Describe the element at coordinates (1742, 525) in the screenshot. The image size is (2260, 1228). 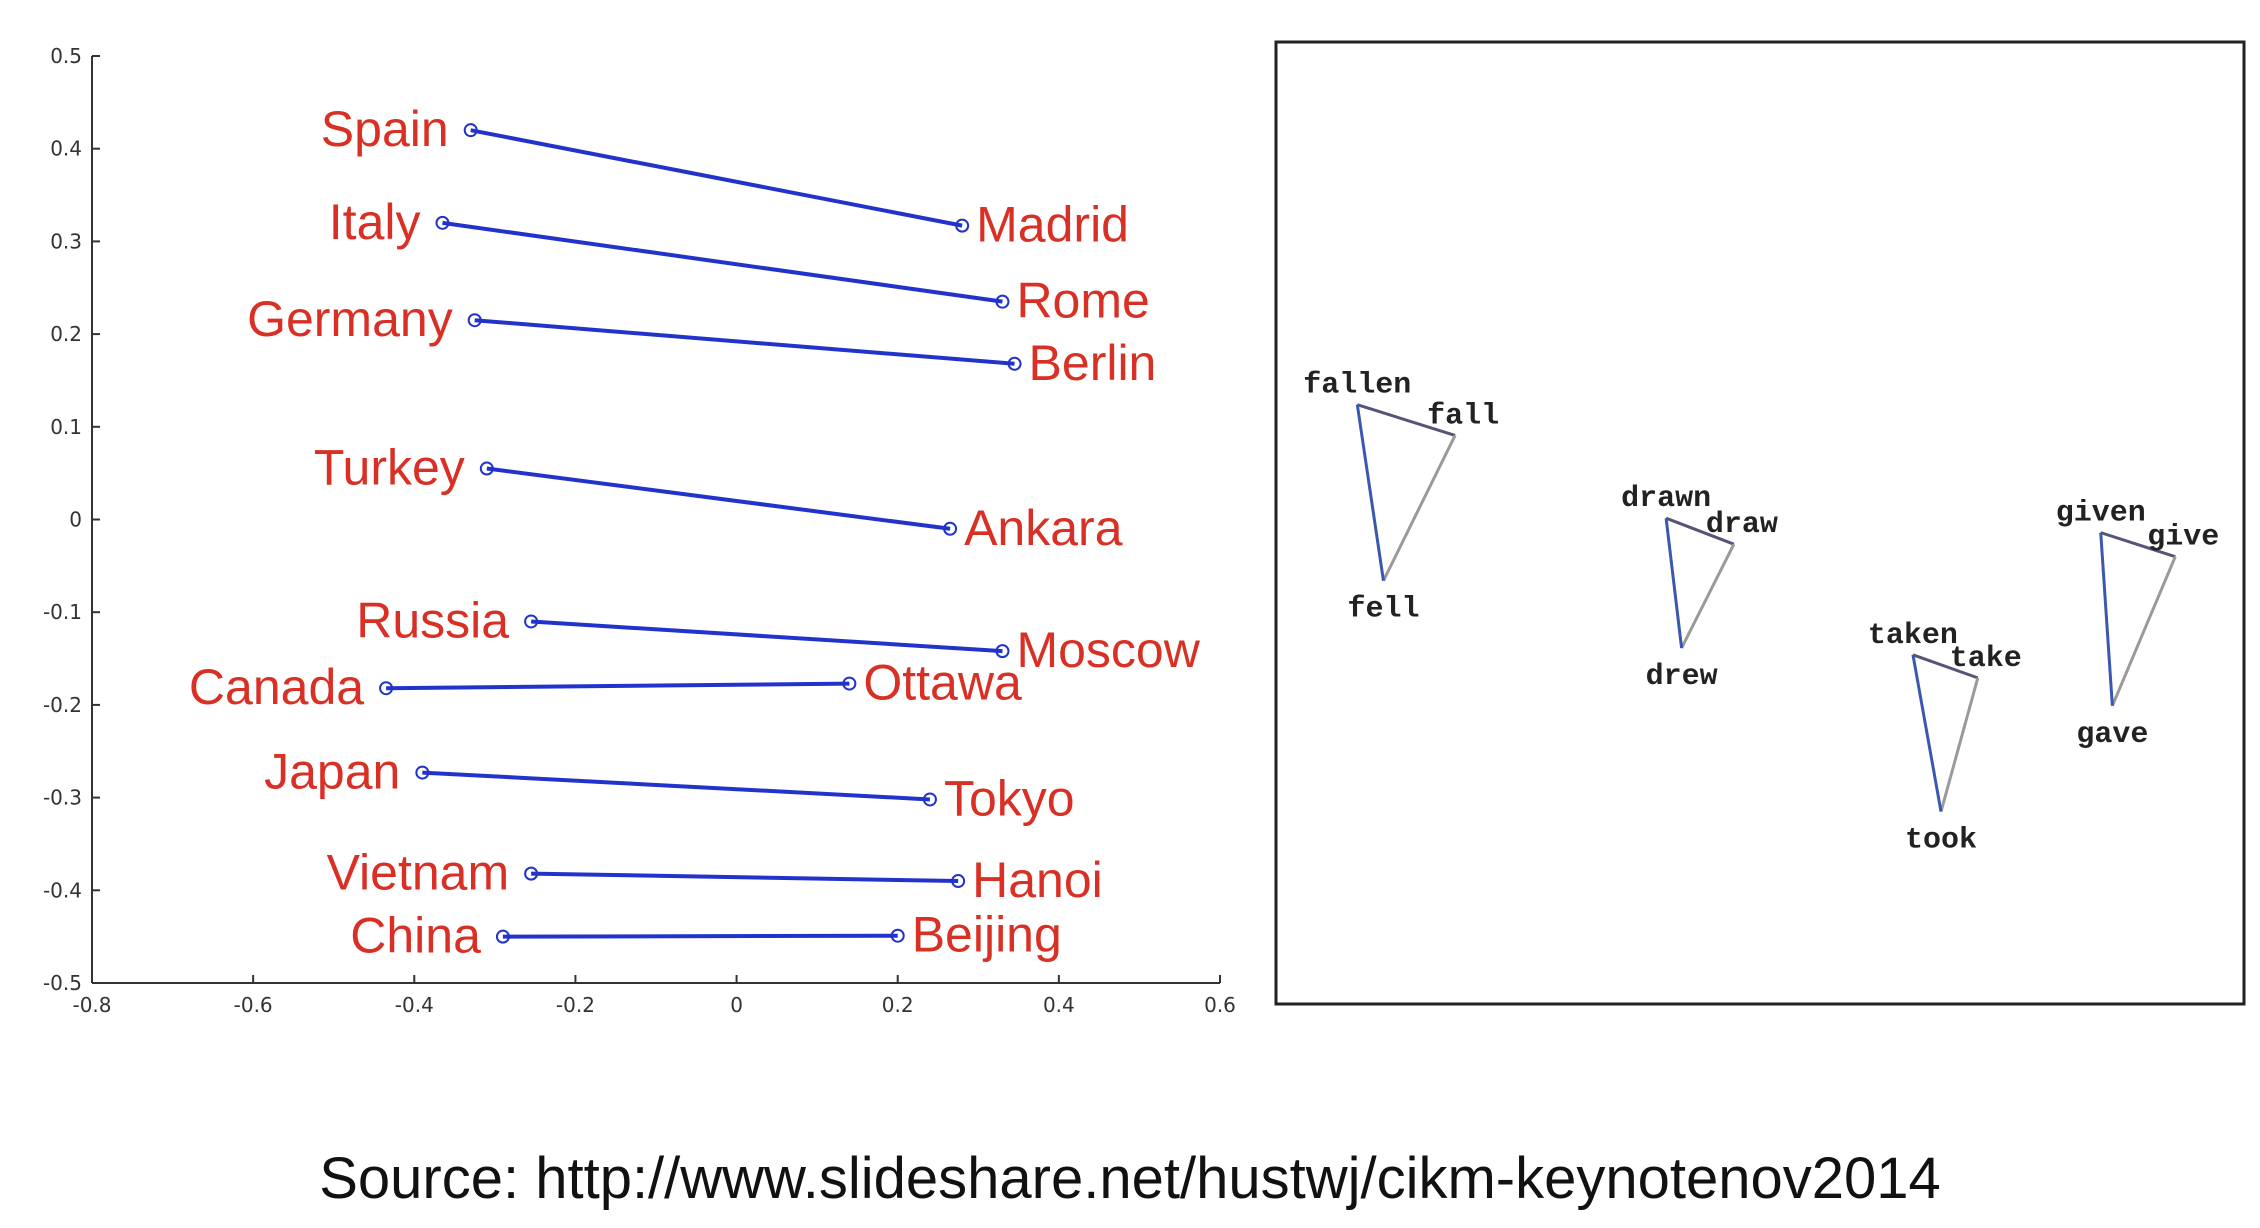
I see `verb-label-base: draw` at that location.